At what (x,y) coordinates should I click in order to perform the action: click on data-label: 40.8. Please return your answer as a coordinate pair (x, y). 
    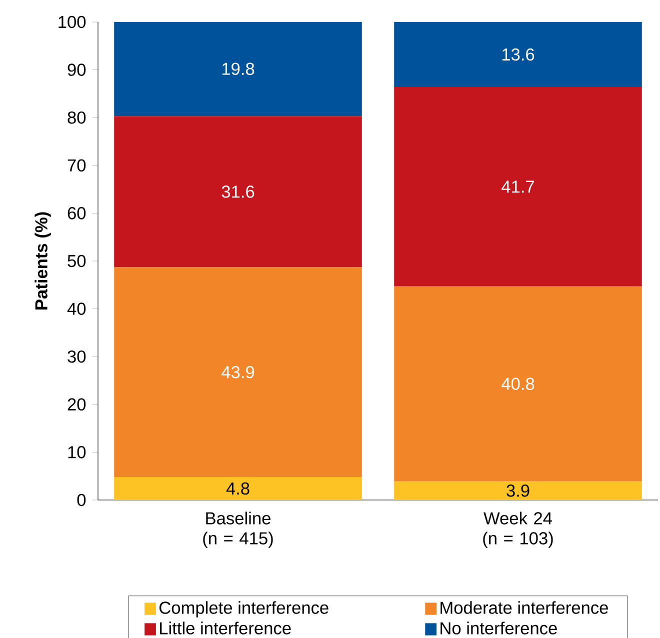
    Looking at the image, I should click on (518, 384).